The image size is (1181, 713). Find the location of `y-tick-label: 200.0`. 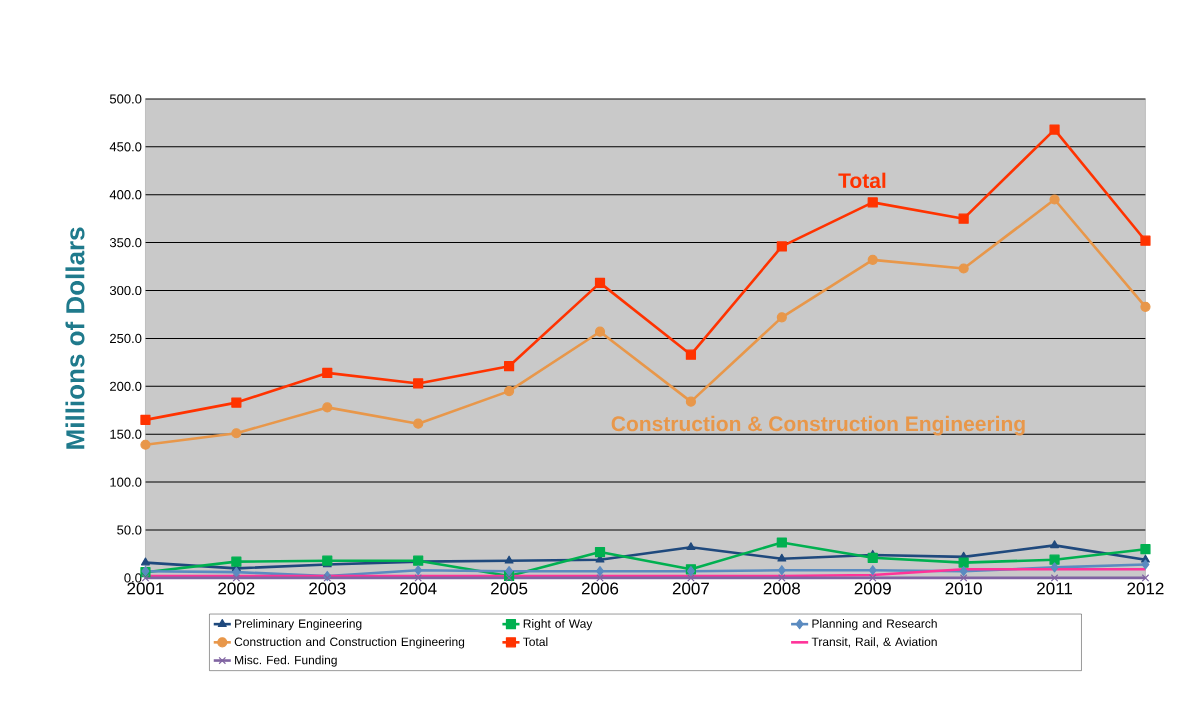

y-tick-label: 200.0 is located at coordinates (126, 386).